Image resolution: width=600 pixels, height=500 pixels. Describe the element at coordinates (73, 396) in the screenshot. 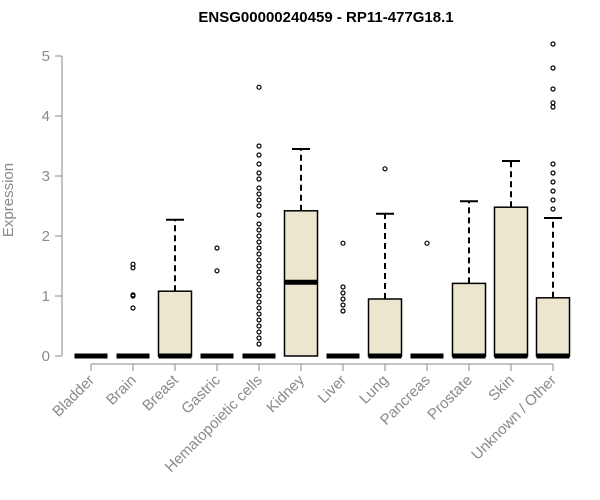

I see `x-tick-label: Bladder` at that location.